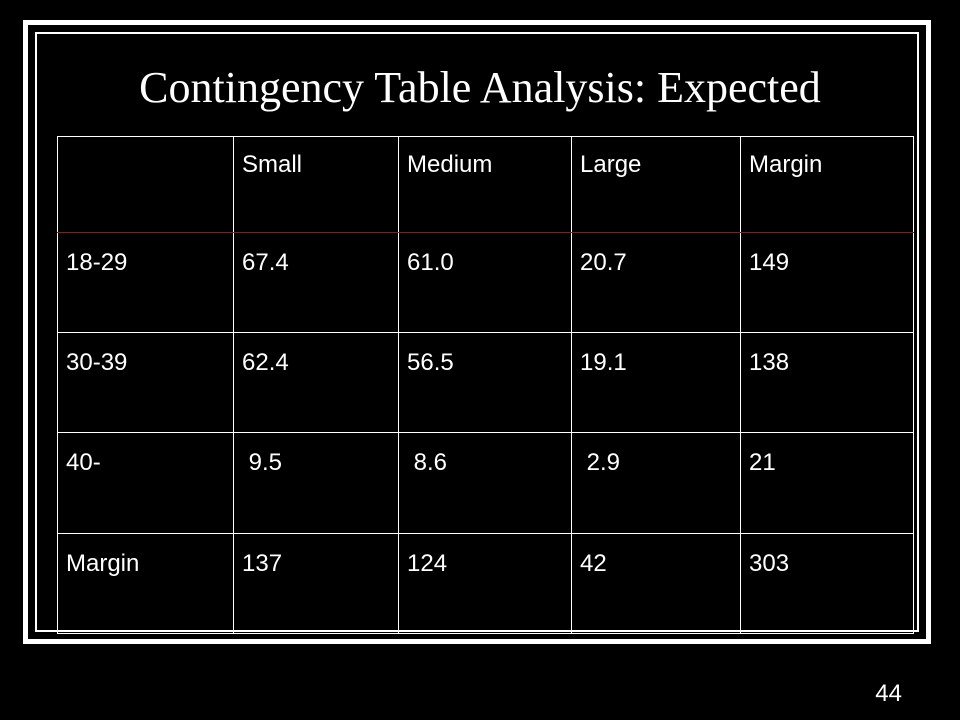  I want to click on table-cell: 9.5, so click(316, 483).